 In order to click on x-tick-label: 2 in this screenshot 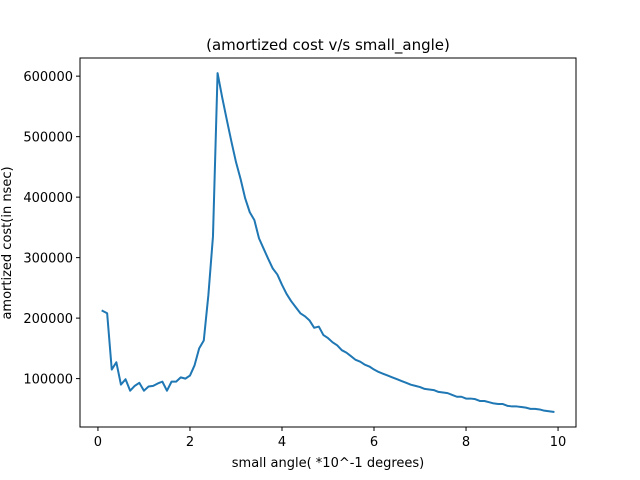, I will do `click(190, 442)`.